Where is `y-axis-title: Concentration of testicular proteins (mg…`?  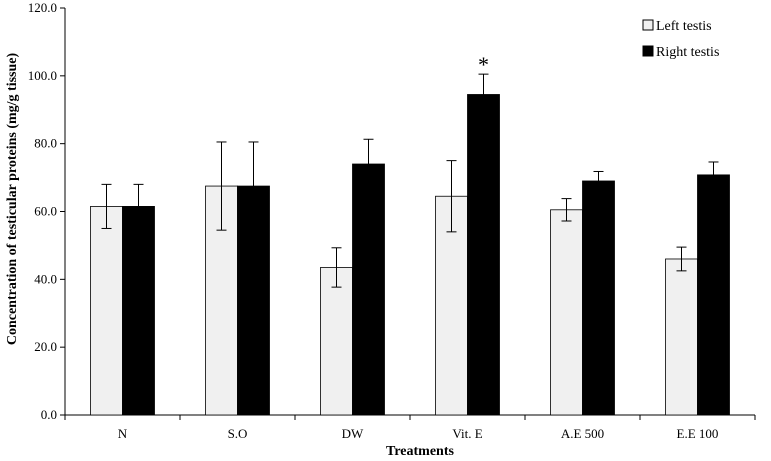 y-axis-title: Concentration of testicular proteins (mg… is located at coordinates (12, 199).